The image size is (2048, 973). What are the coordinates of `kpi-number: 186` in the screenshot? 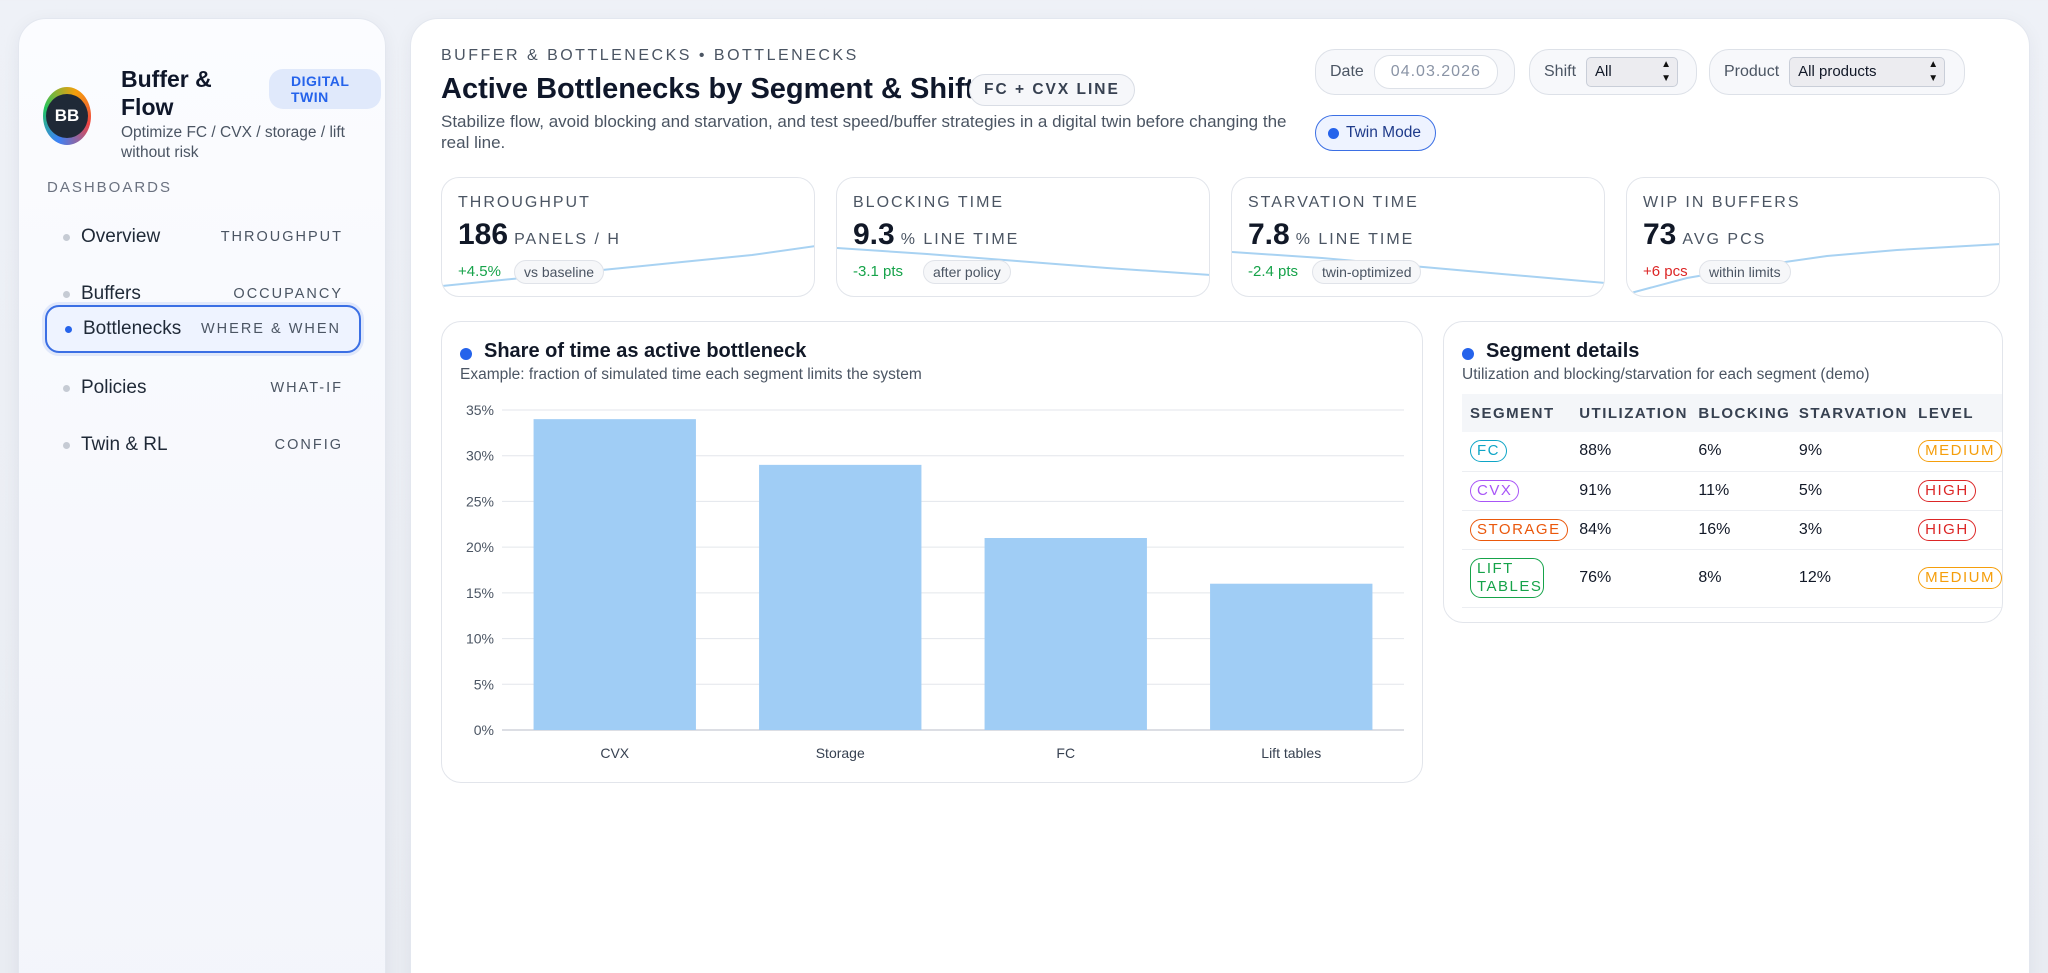 It's located at (483, 234).